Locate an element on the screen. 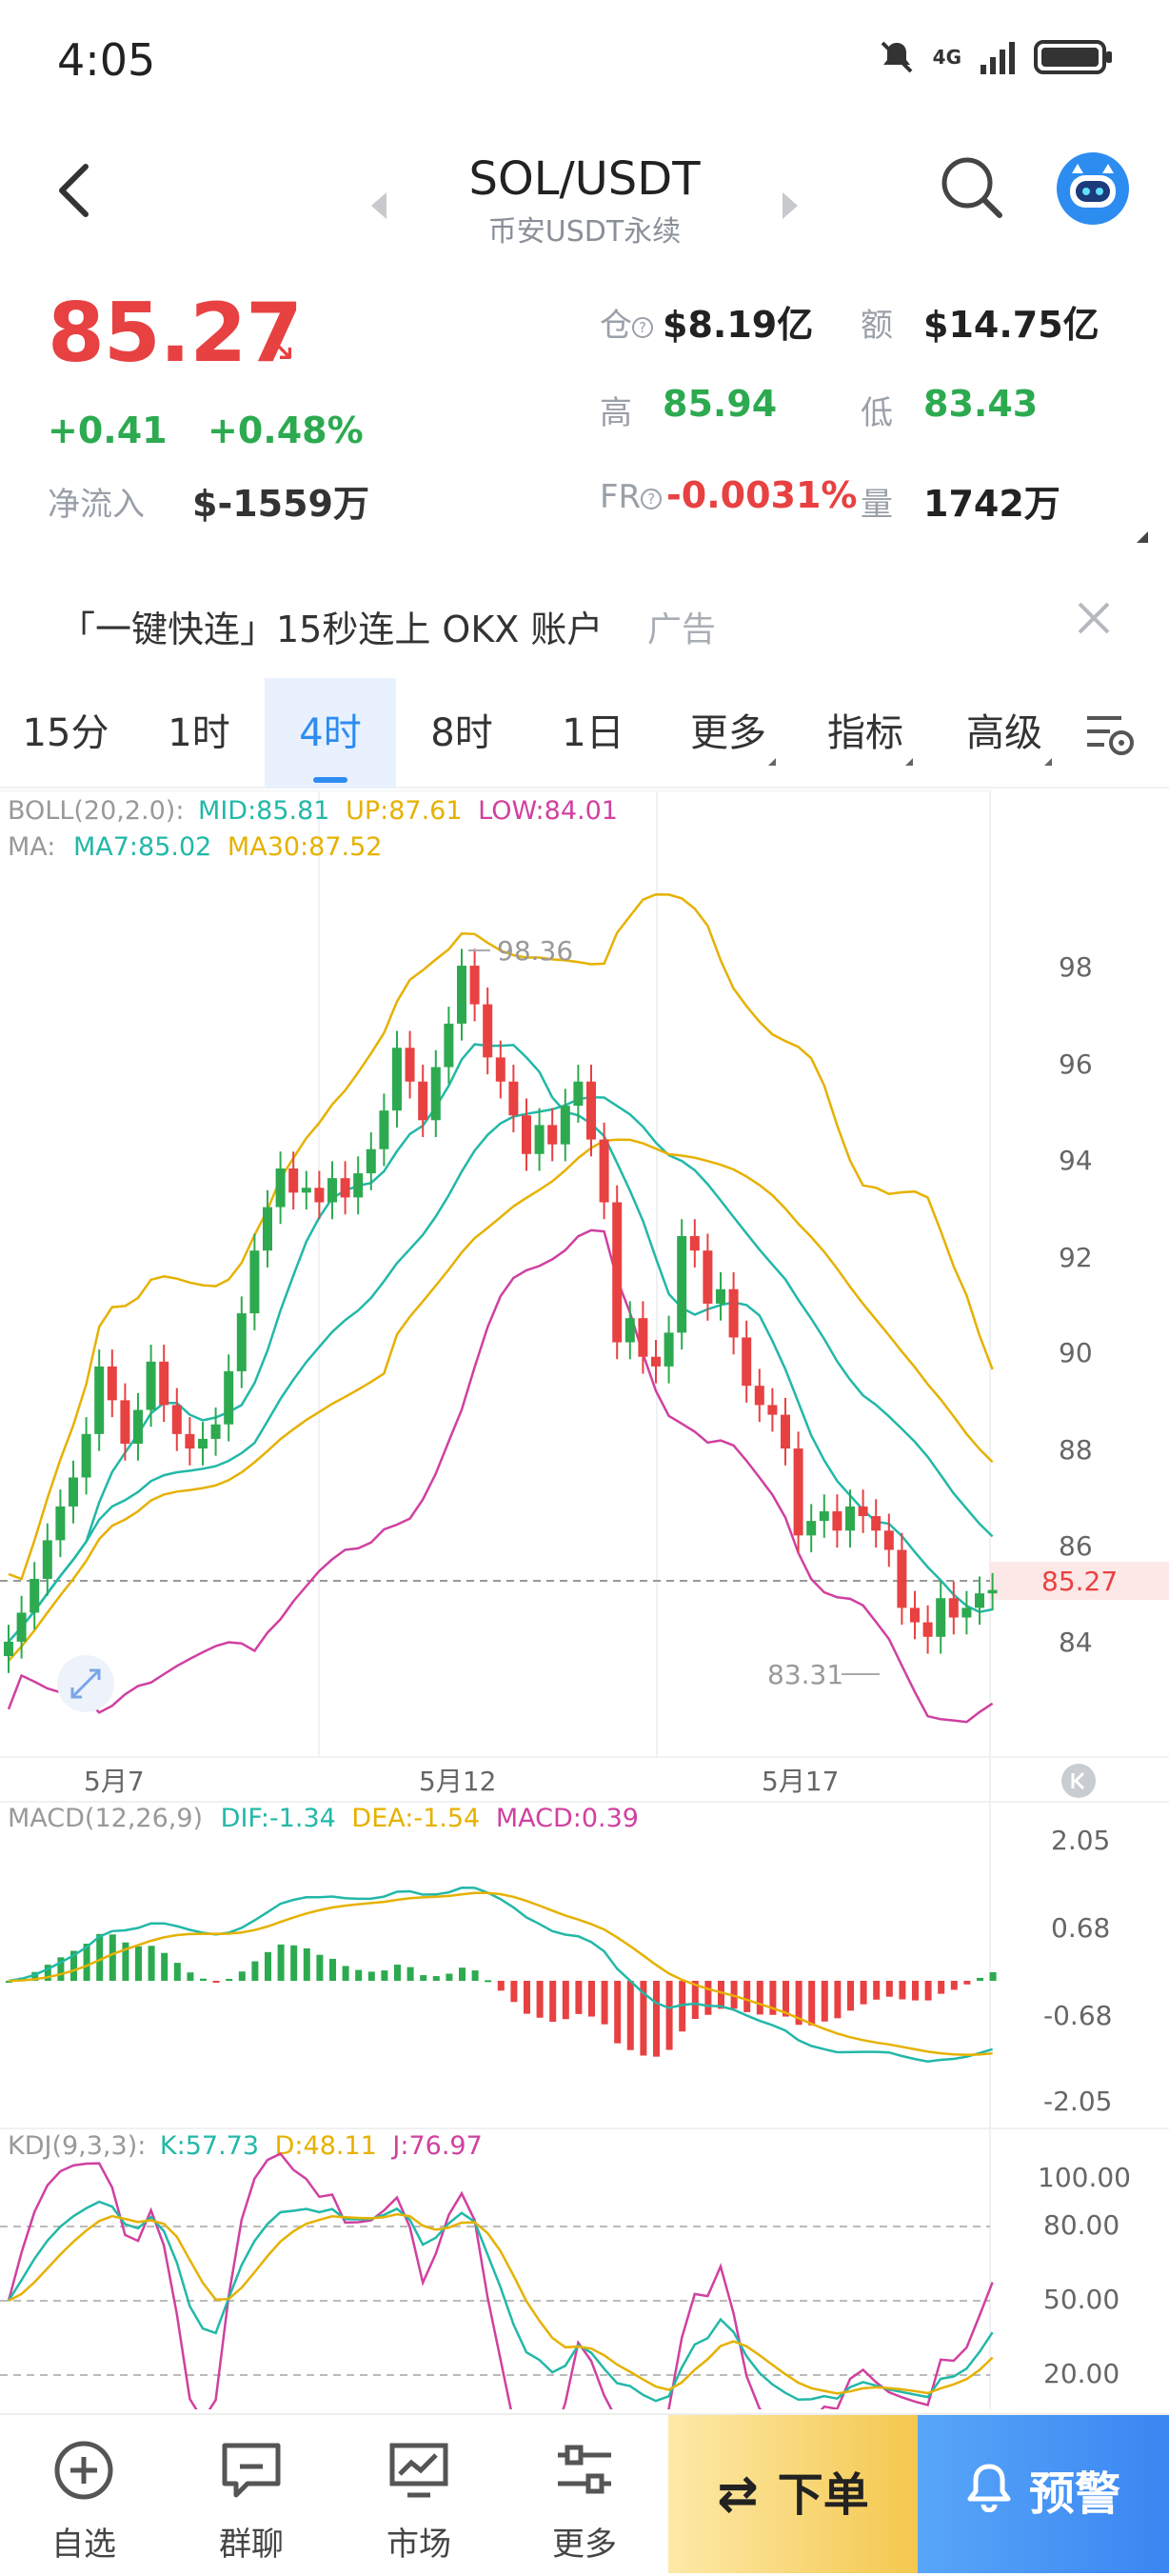 The width and height of the screenshot is (1169, 2576). header: SOL/USDT 币安USDT永续 is located at coordinates (584, 190).